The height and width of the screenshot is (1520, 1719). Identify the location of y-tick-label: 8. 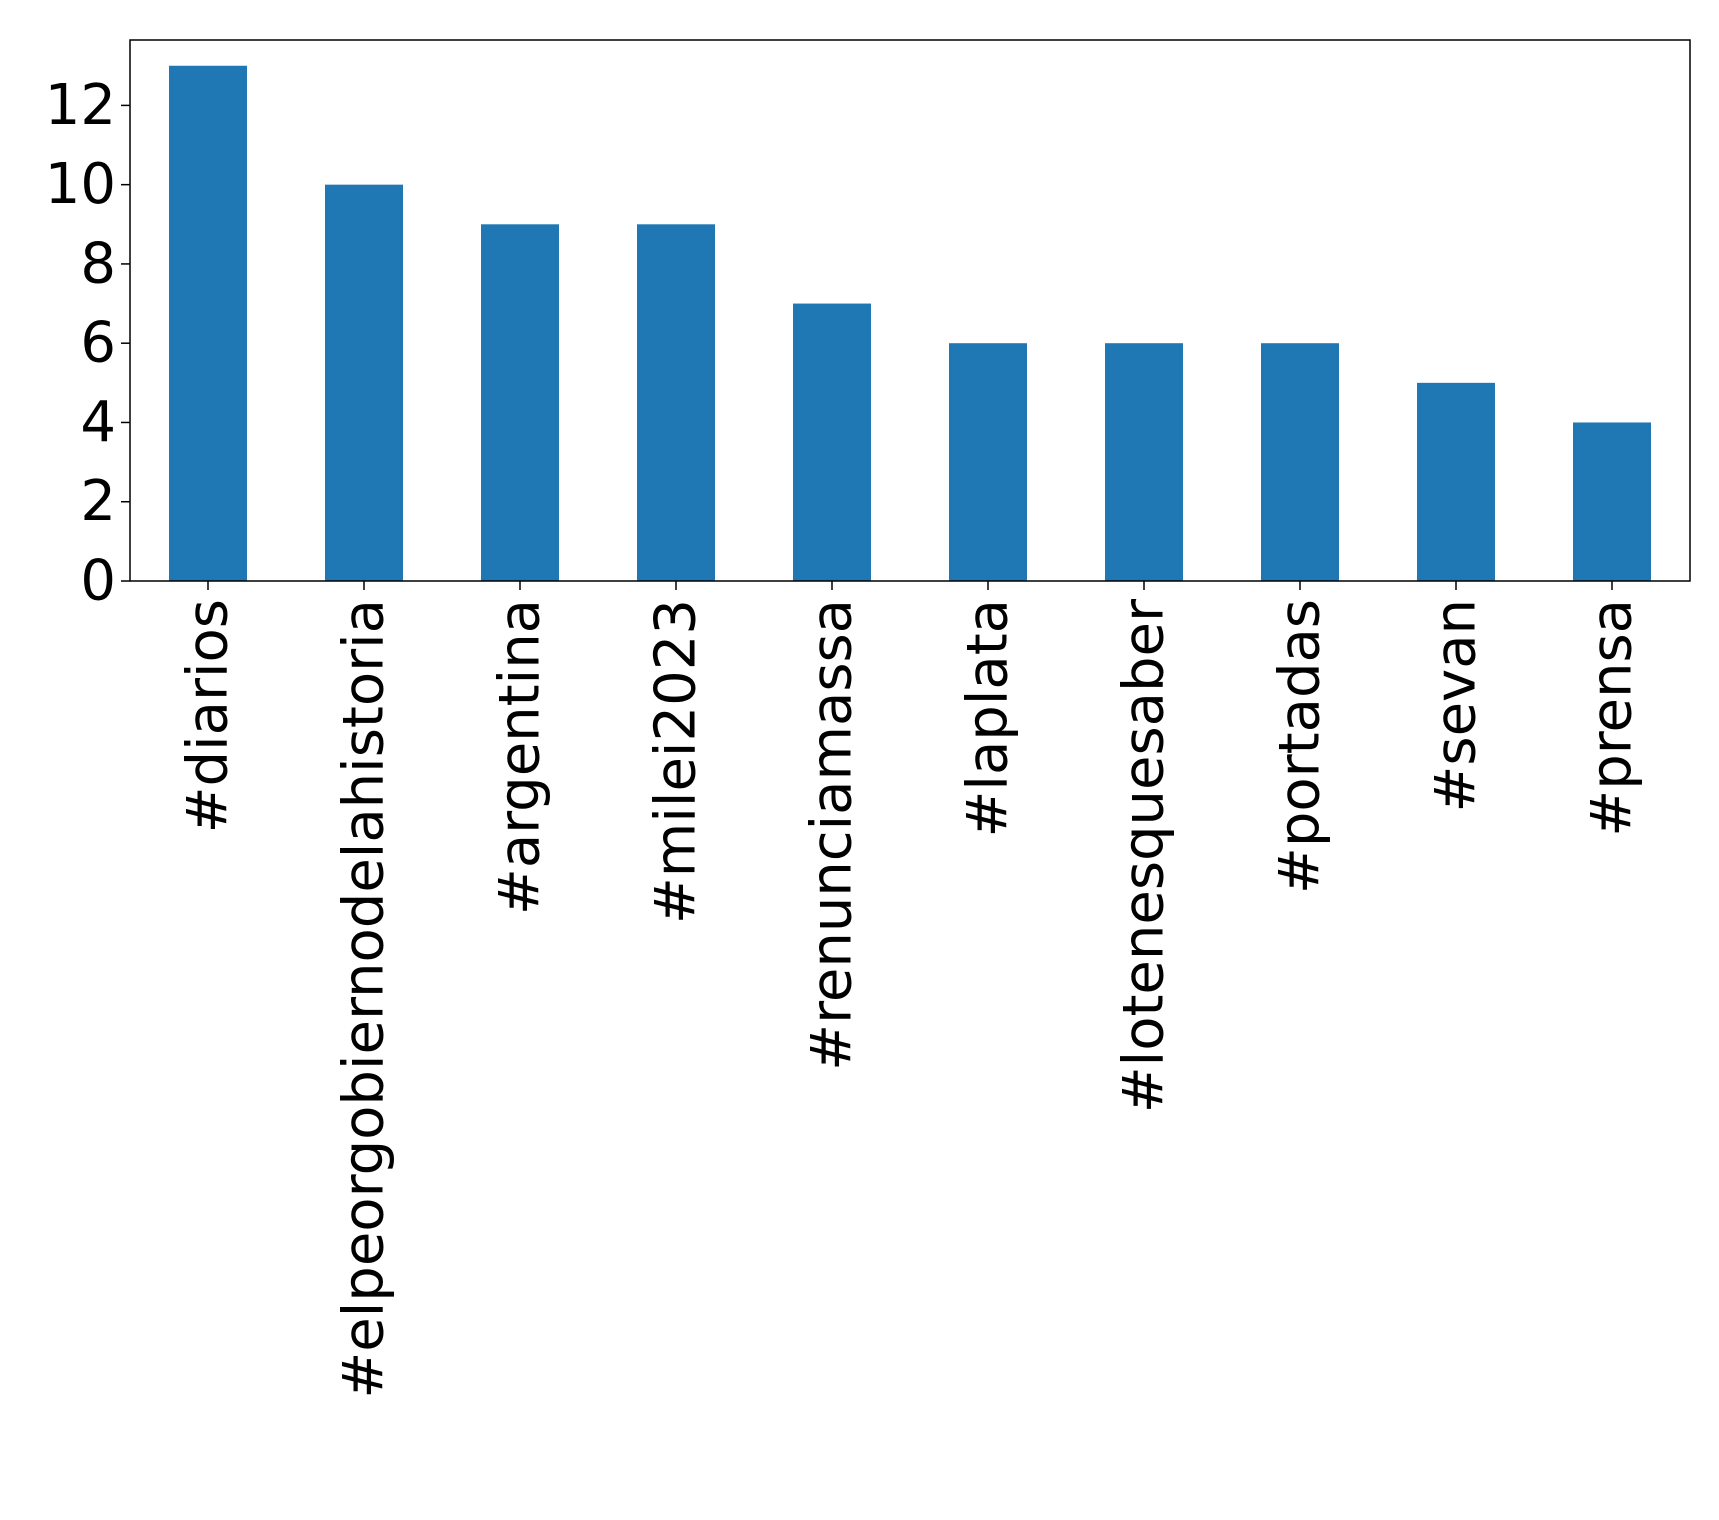
(98, 263).